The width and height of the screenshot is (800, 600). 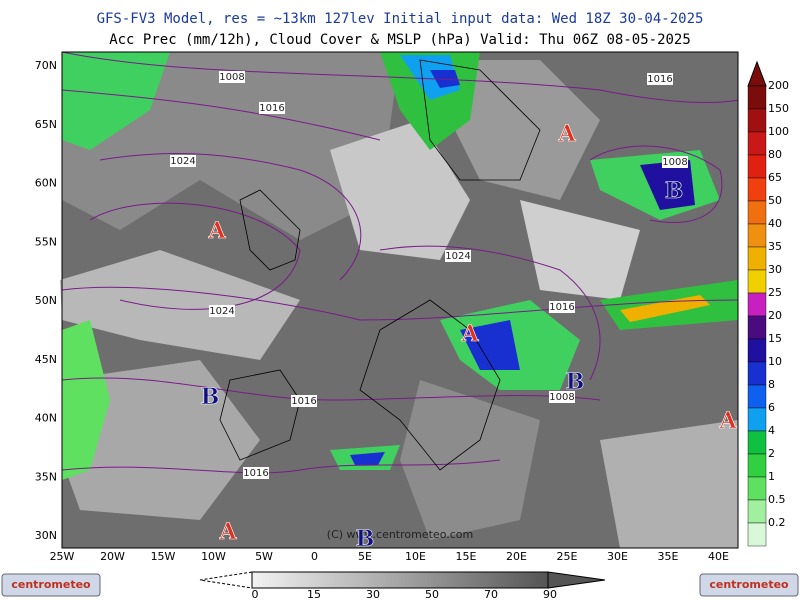 I want to click on cloud-label: 90, so click(x=550, y=594).